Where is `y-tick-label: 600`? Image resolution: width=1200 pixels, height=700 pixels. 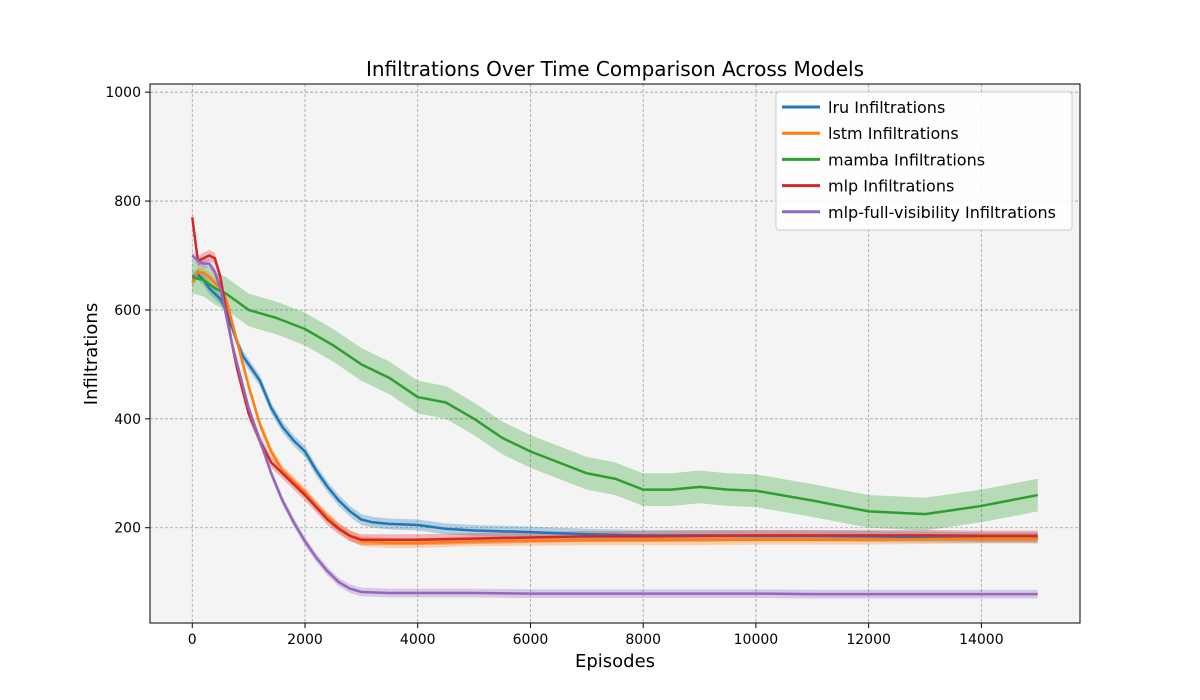 y-tick-label: 600 is located at coordinates (127, 311).